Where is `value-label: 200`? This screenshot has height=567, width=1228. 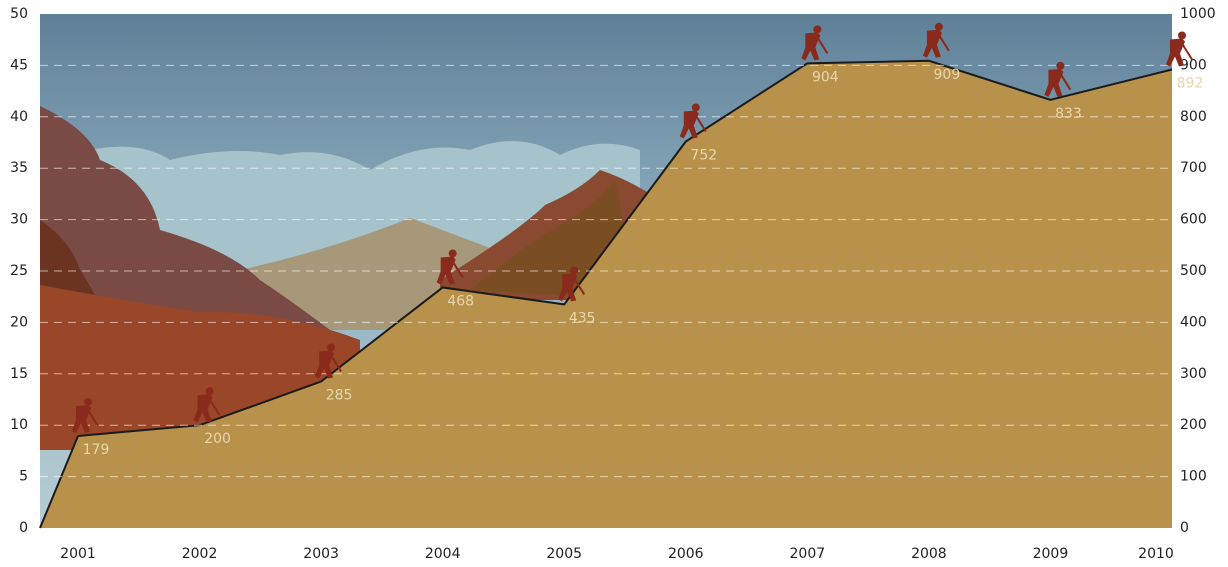 value-label: 200 is located at coordinates (217, 439).